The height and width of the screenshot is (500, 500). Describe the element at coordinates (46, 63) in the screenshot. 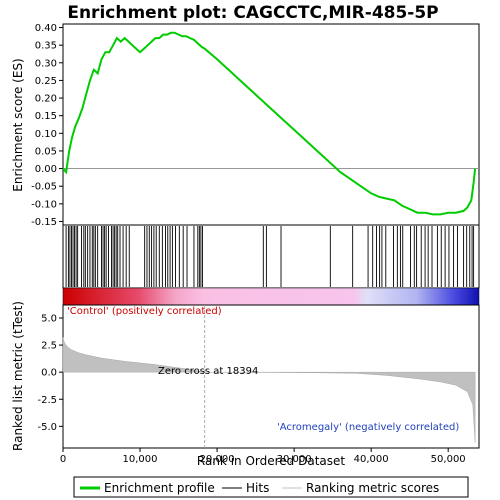

I see `es-y-tick-label: 0.30` at that location.